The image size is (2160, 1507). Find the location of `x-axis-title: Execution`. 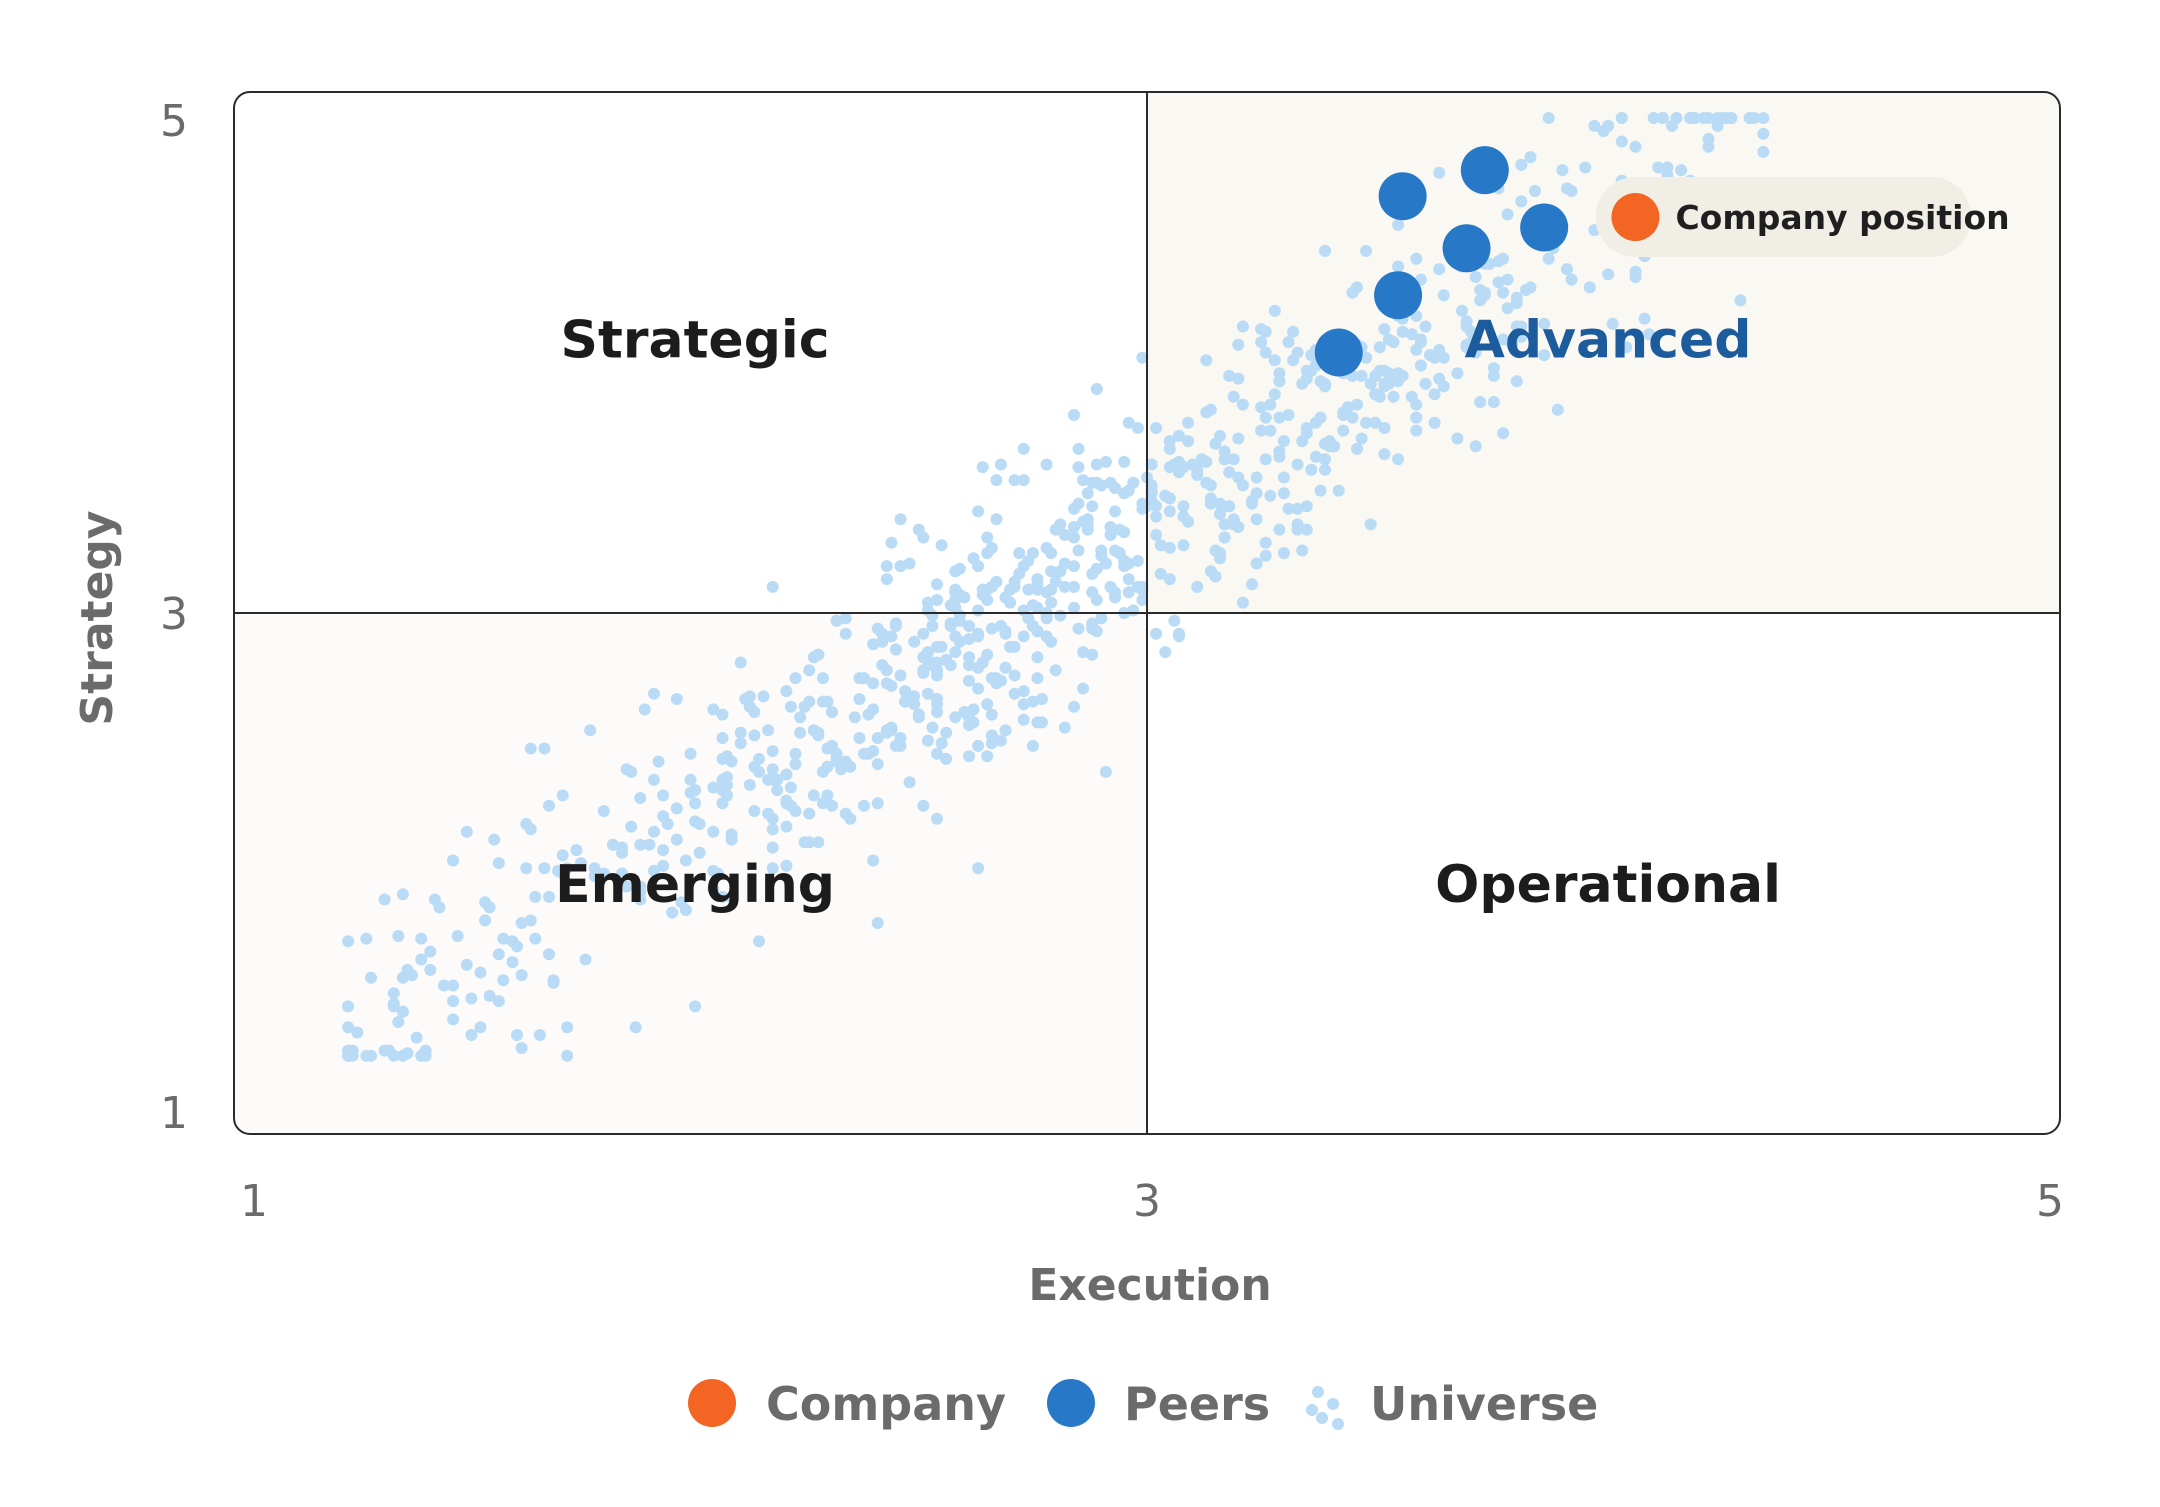

x-axis-title: Execution is located at coordinates (1149, 1285).